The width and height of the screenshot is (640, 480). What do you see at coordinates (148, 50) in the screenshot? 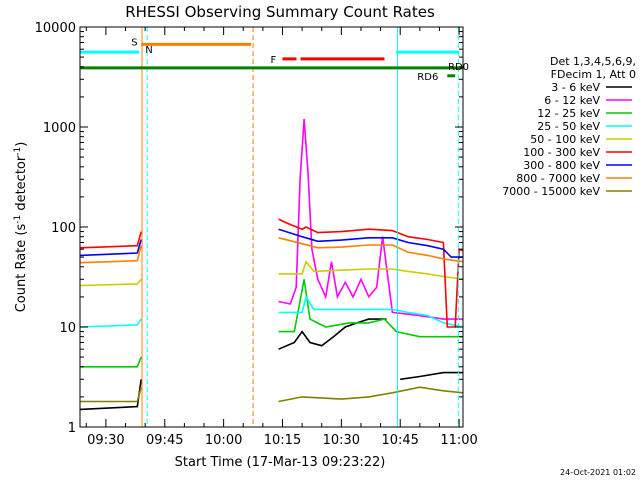
I see `flag-n-label: N` at bounding box center [148, 50].